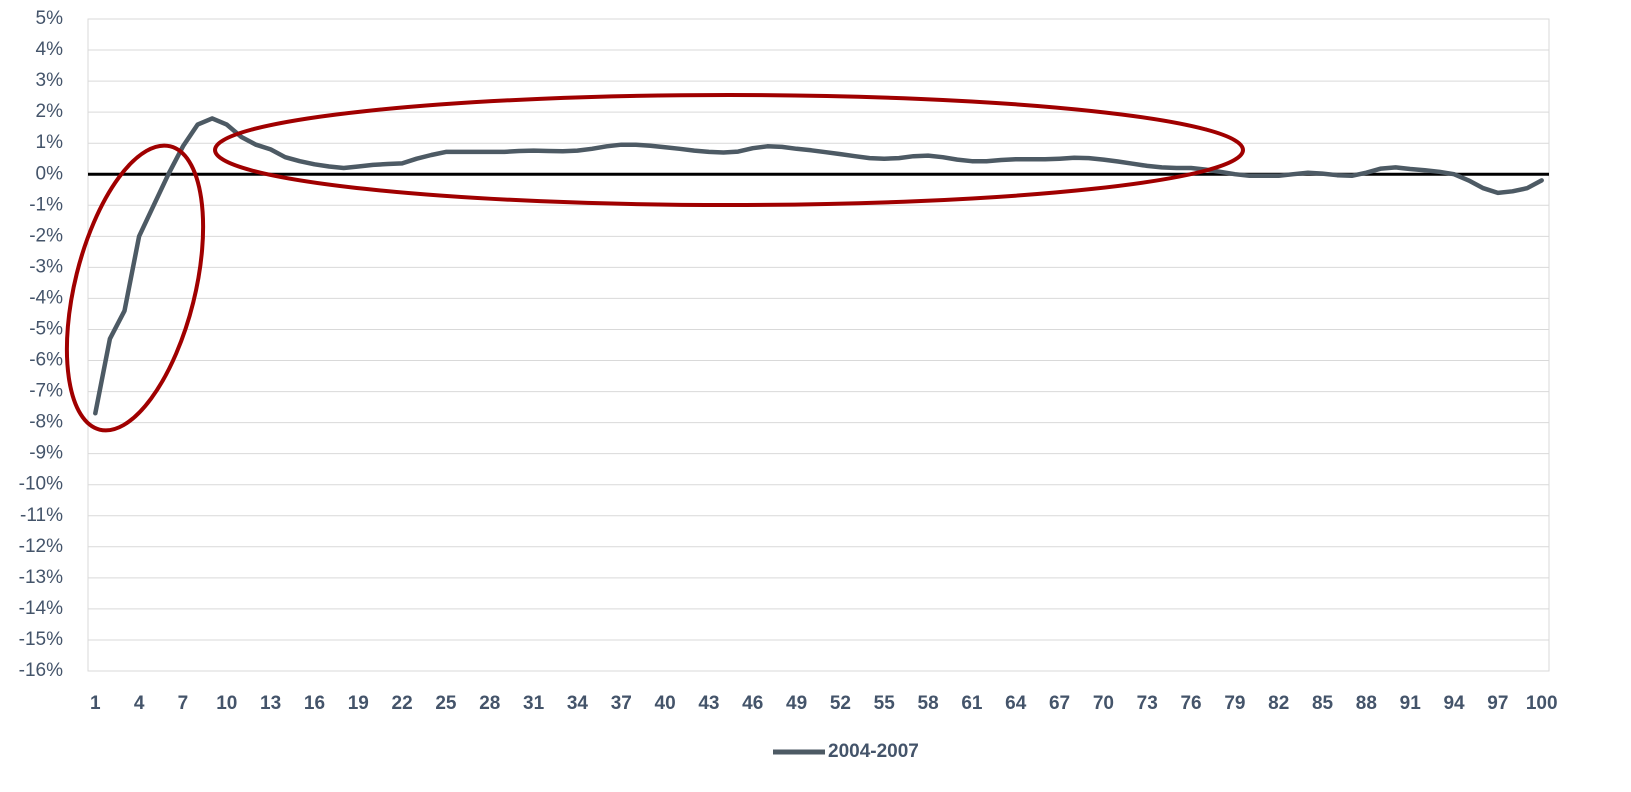 Image resolution: width=1631 pixels, height=792 pixels. I want to click on y-tick-label: -13%, so click(41, 577).